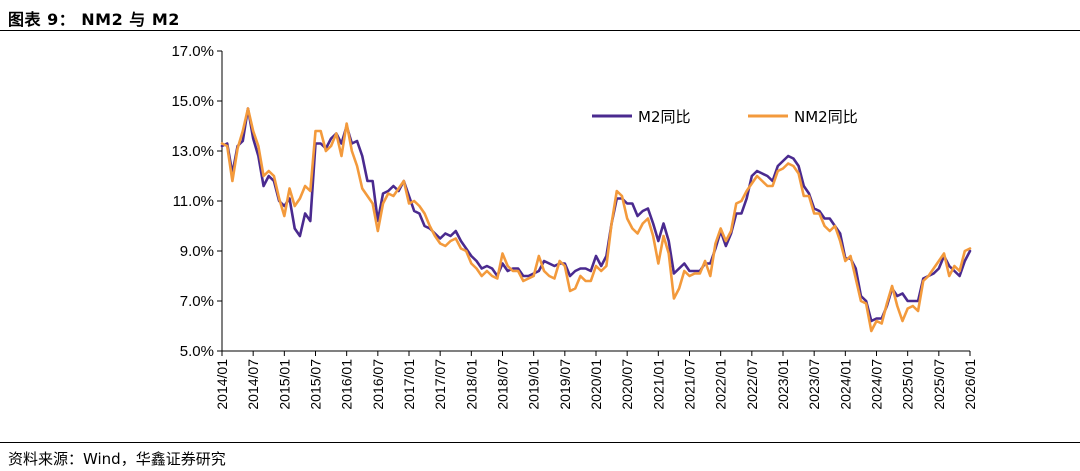 The height and width of the screenshot is (471, 1080). I want to click on x-tick-label: 2021/01, so click(658, 384).